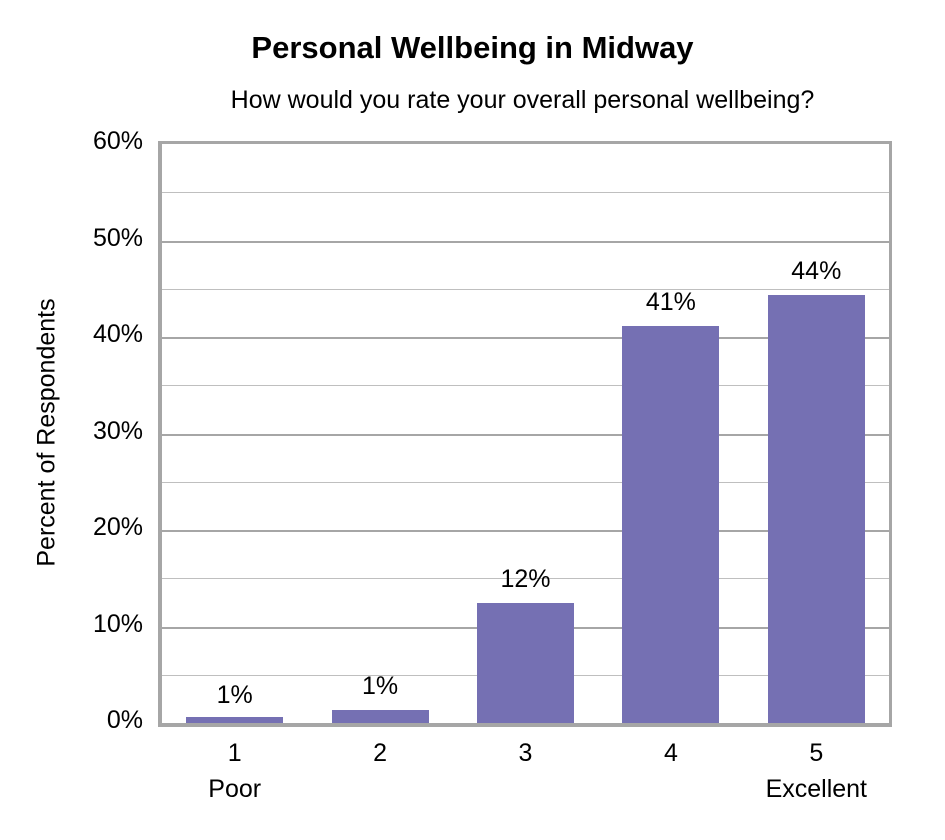 The width and height of the screenshot is (945, 840). Describe the element at coordinates (670, 302) in the screenshot. I see `data-label: 41%` at that location.